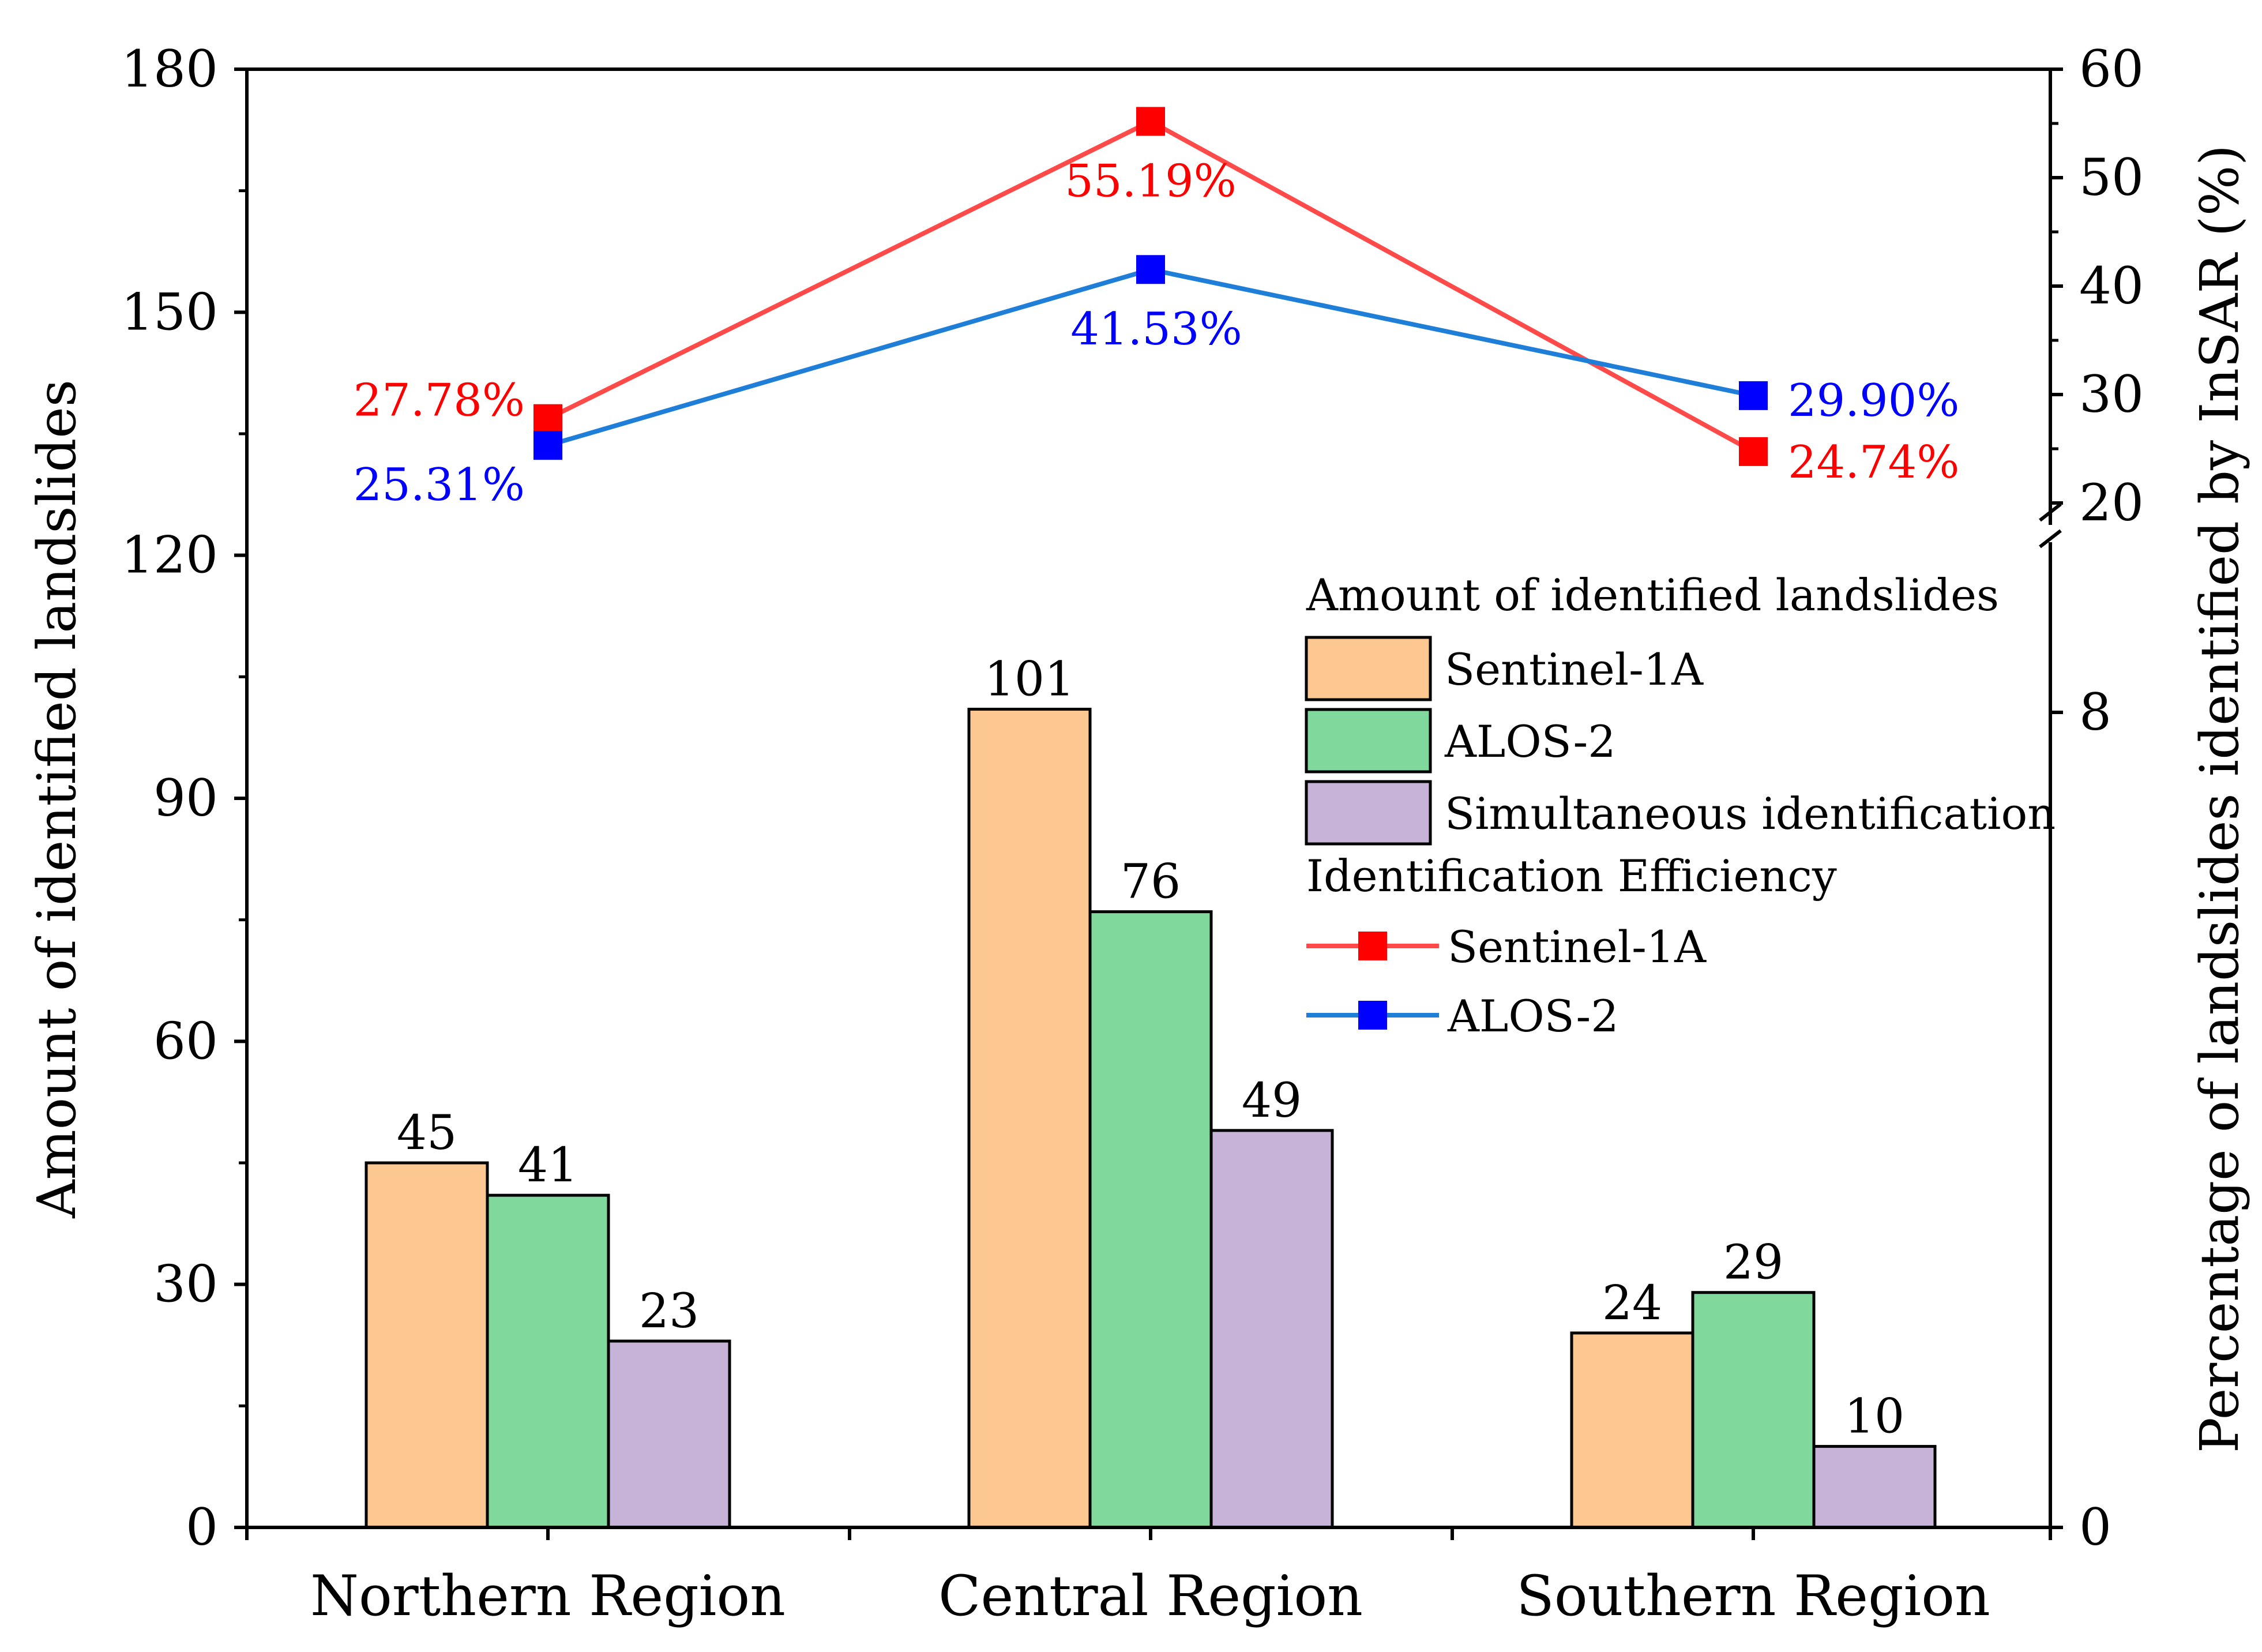 The height and width of the screenshot is (1652, 2262). Describe the element at coordinates (2095, 712) in the screenshot. I see `right-tick-label: 8` at that location.